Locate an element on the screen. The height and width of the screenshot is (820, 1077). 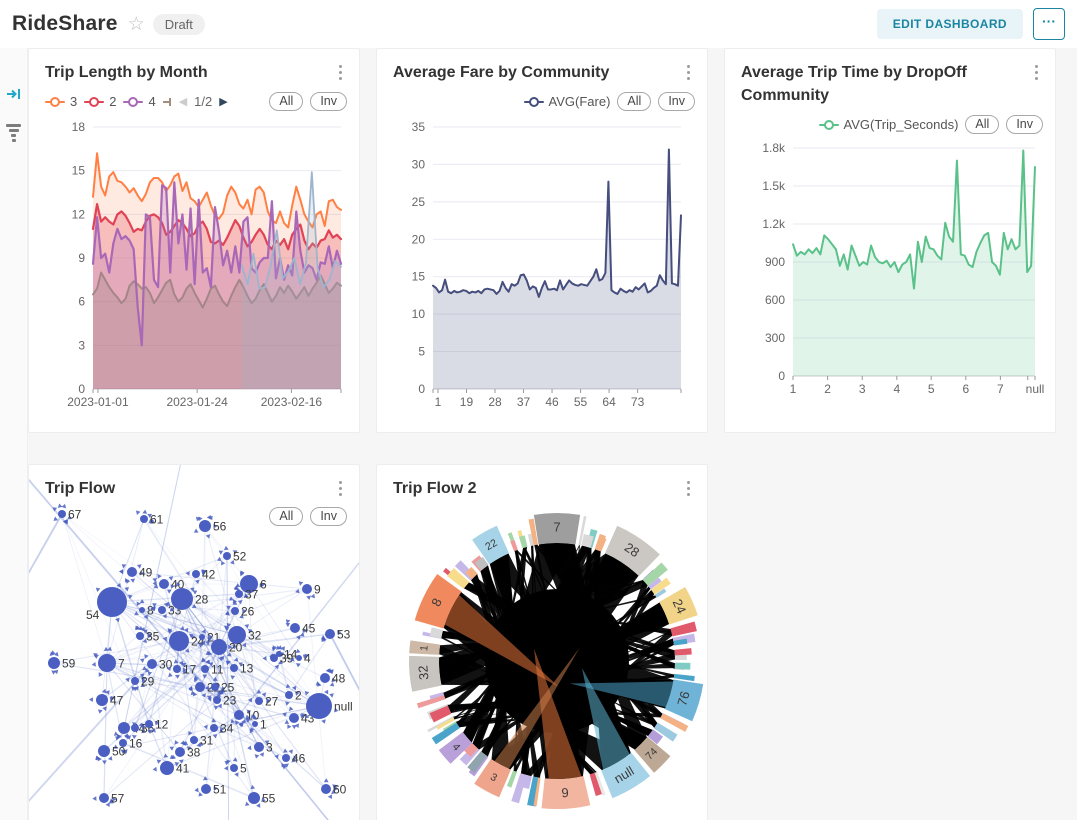
more-options-button: ··· is located at coordinates (1049, 24).